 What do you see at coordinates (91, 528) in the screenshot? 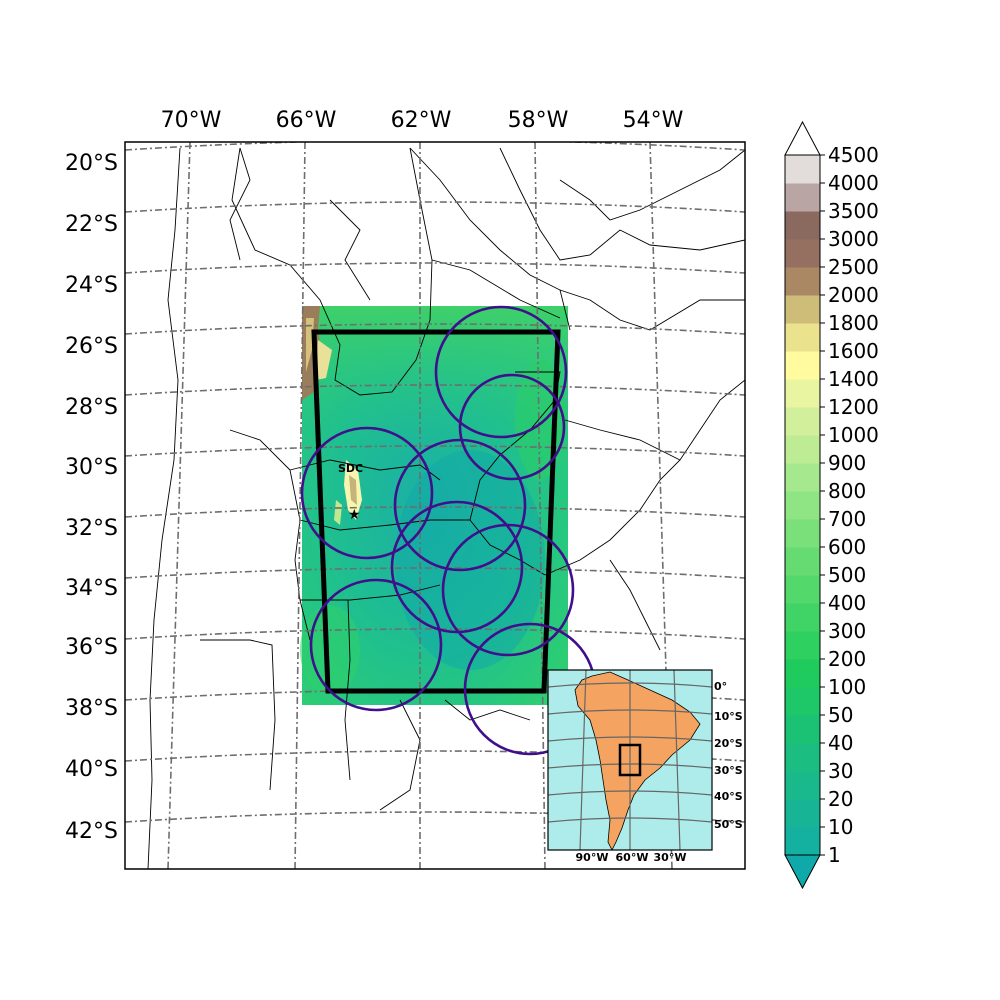
I see `lat-label: 32°S` at bounding box center [91, 528].